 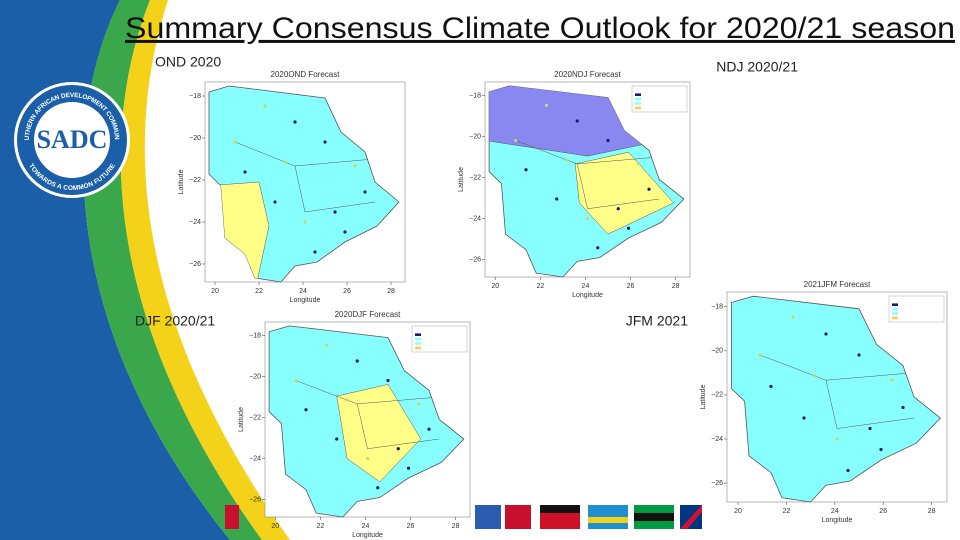 I want to click on country, so click(x=836, y=399).